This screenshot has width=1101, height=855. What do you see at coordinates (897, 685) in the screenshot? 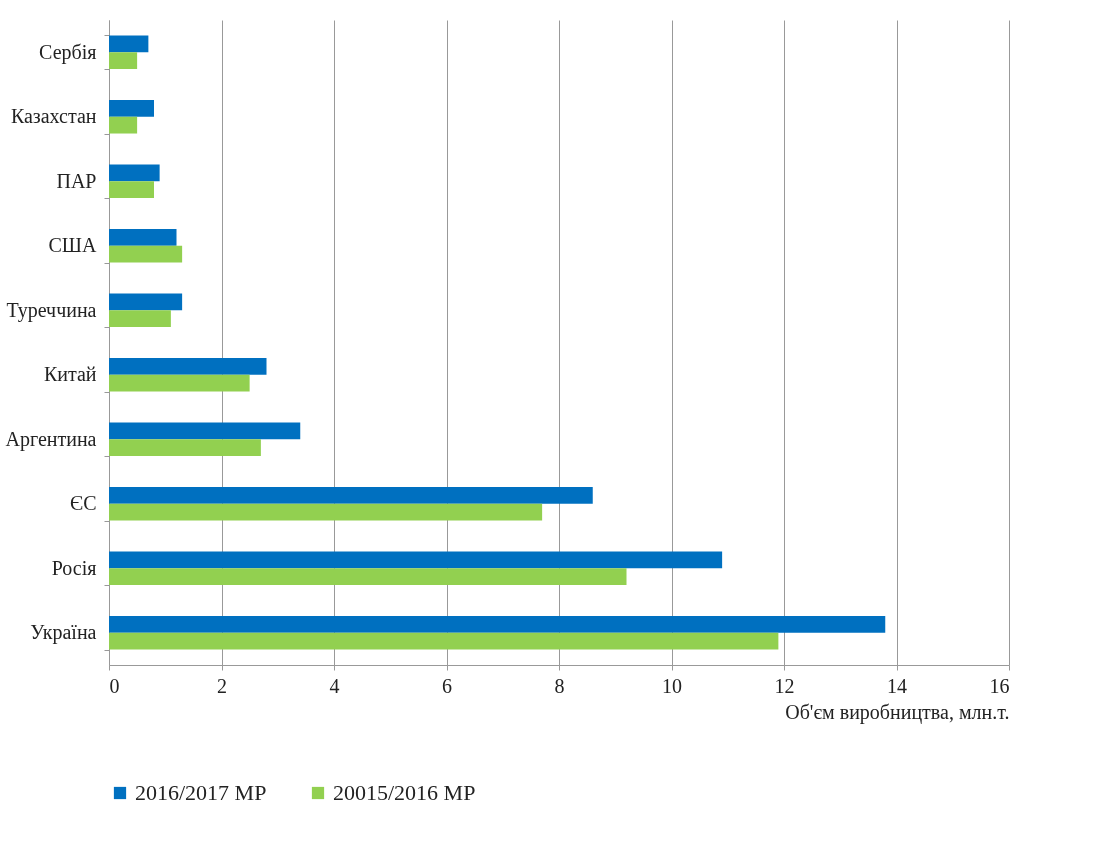
I see `x-tick-label: 14` at bounding box center [897, 685].